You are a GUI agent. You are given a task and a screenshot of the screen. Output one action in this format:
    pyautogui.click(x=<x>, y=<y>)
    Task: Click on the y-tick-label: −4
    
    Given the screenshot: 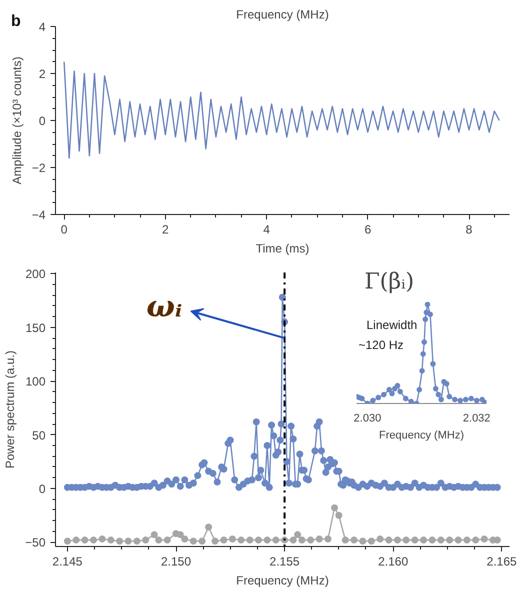 What is the action you would take?
    pyautogui.click(x=39, y=215)
    